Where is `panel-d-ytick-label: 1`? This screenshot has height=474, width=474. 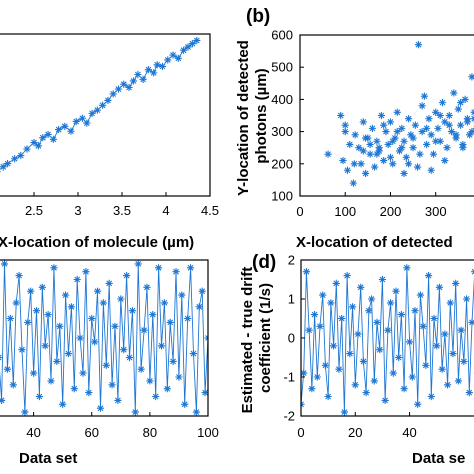 panel-d-ytick-label: 1 is located at coordinates (291, 299).